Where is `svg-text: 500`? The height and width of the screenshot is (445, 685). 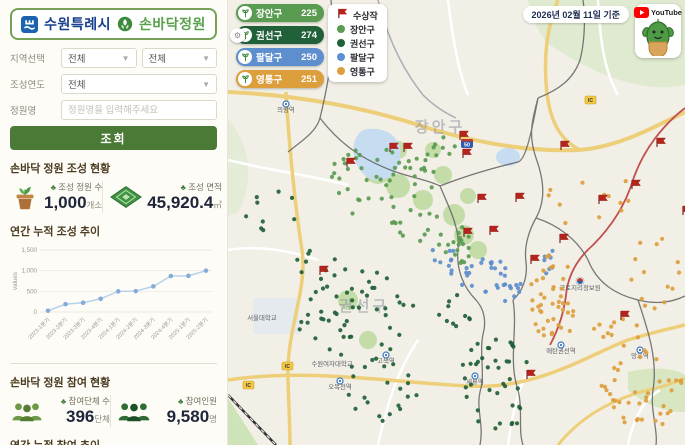 svg-text: 500 is located at coordinates (32, 291).